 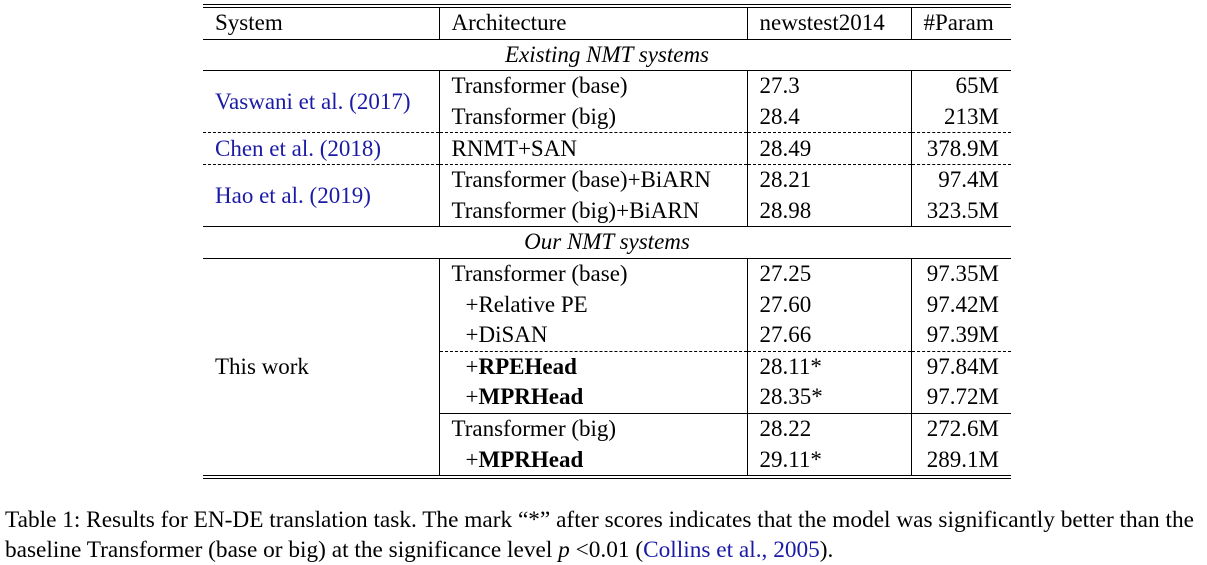 What do you see at coordinates (828, 23) in the screenshot?
I see `header-newstest2014: newstest2014` at bounding box center [828, 23].